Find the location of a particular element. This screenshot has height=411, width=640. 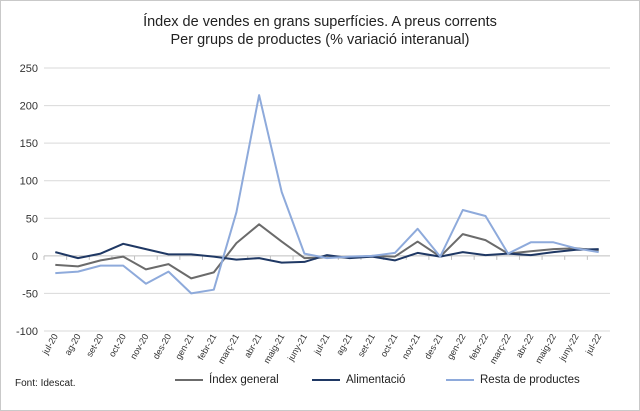

y-tick-label: 100 is located at coordinates (29, 182).